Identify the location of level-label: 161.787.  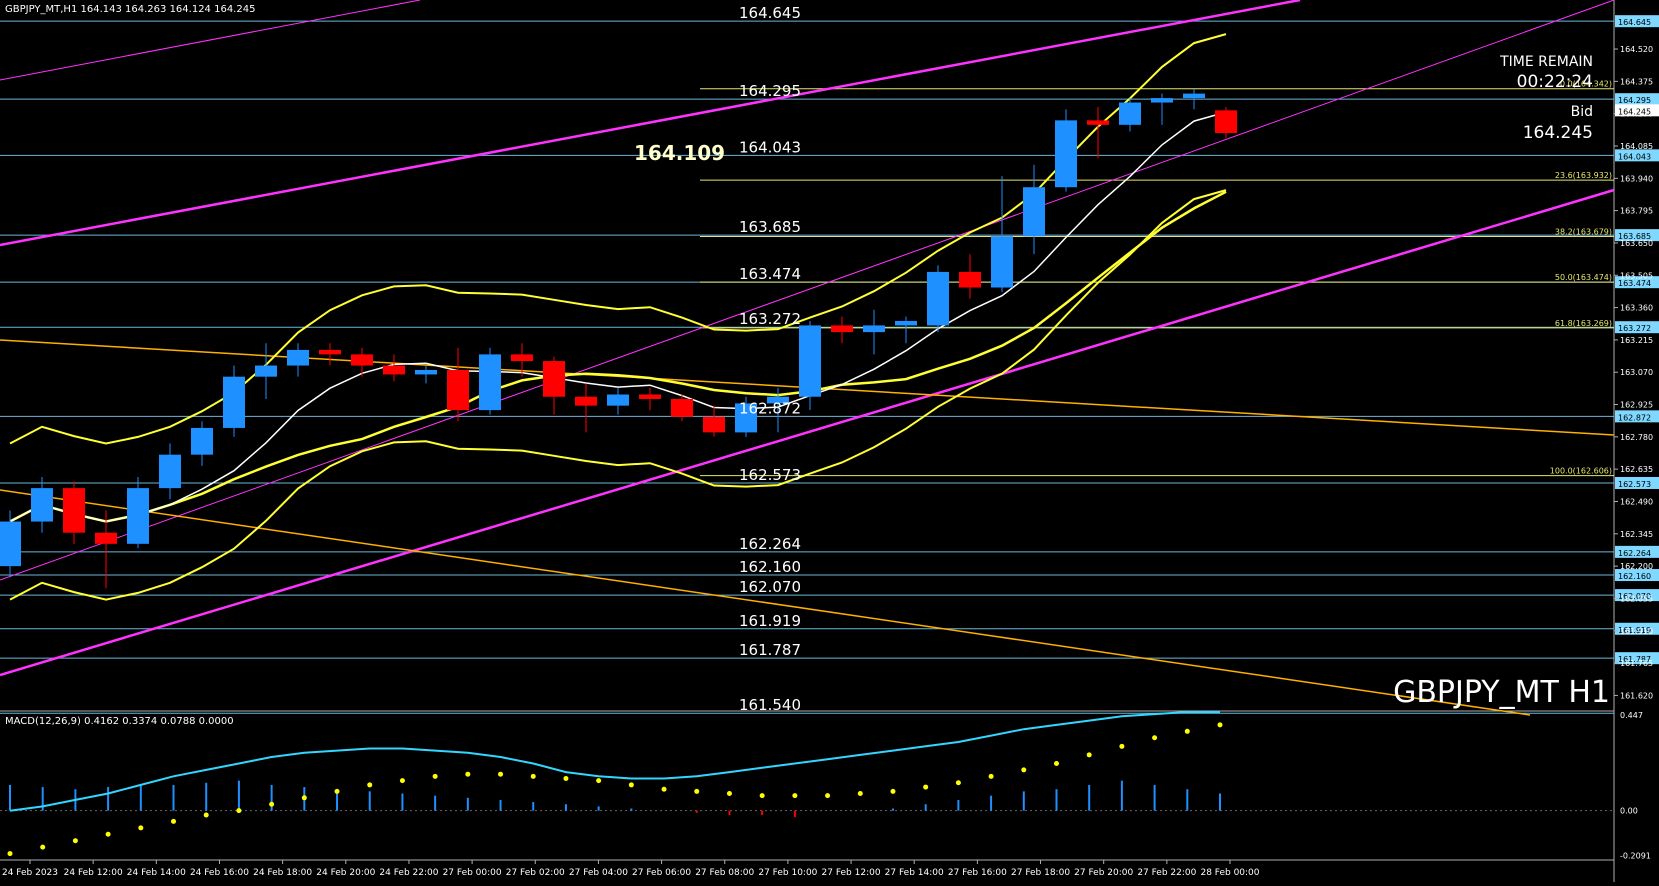
(770, 650).